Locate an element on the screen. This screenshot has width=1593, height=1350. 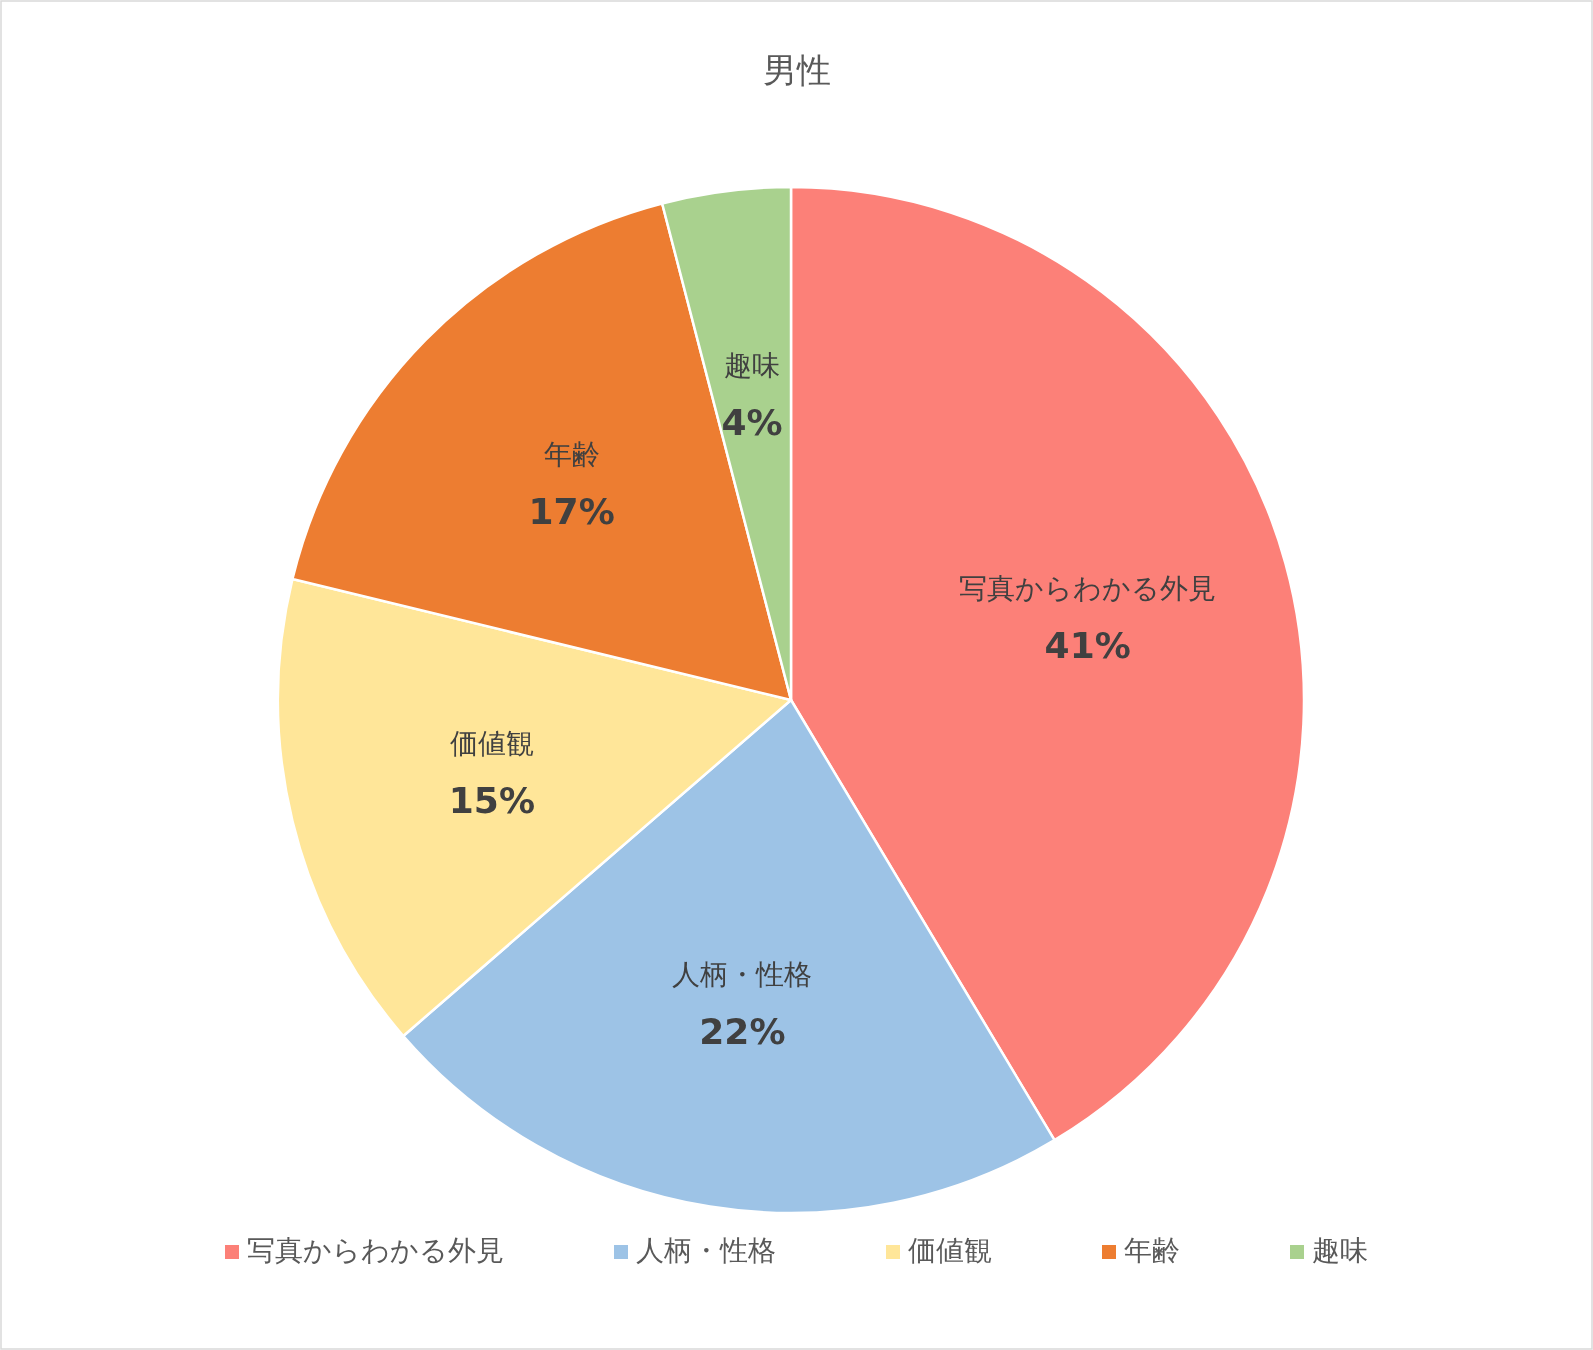
slice-label: 人柄・性格 is located at coordinates (742, 974).